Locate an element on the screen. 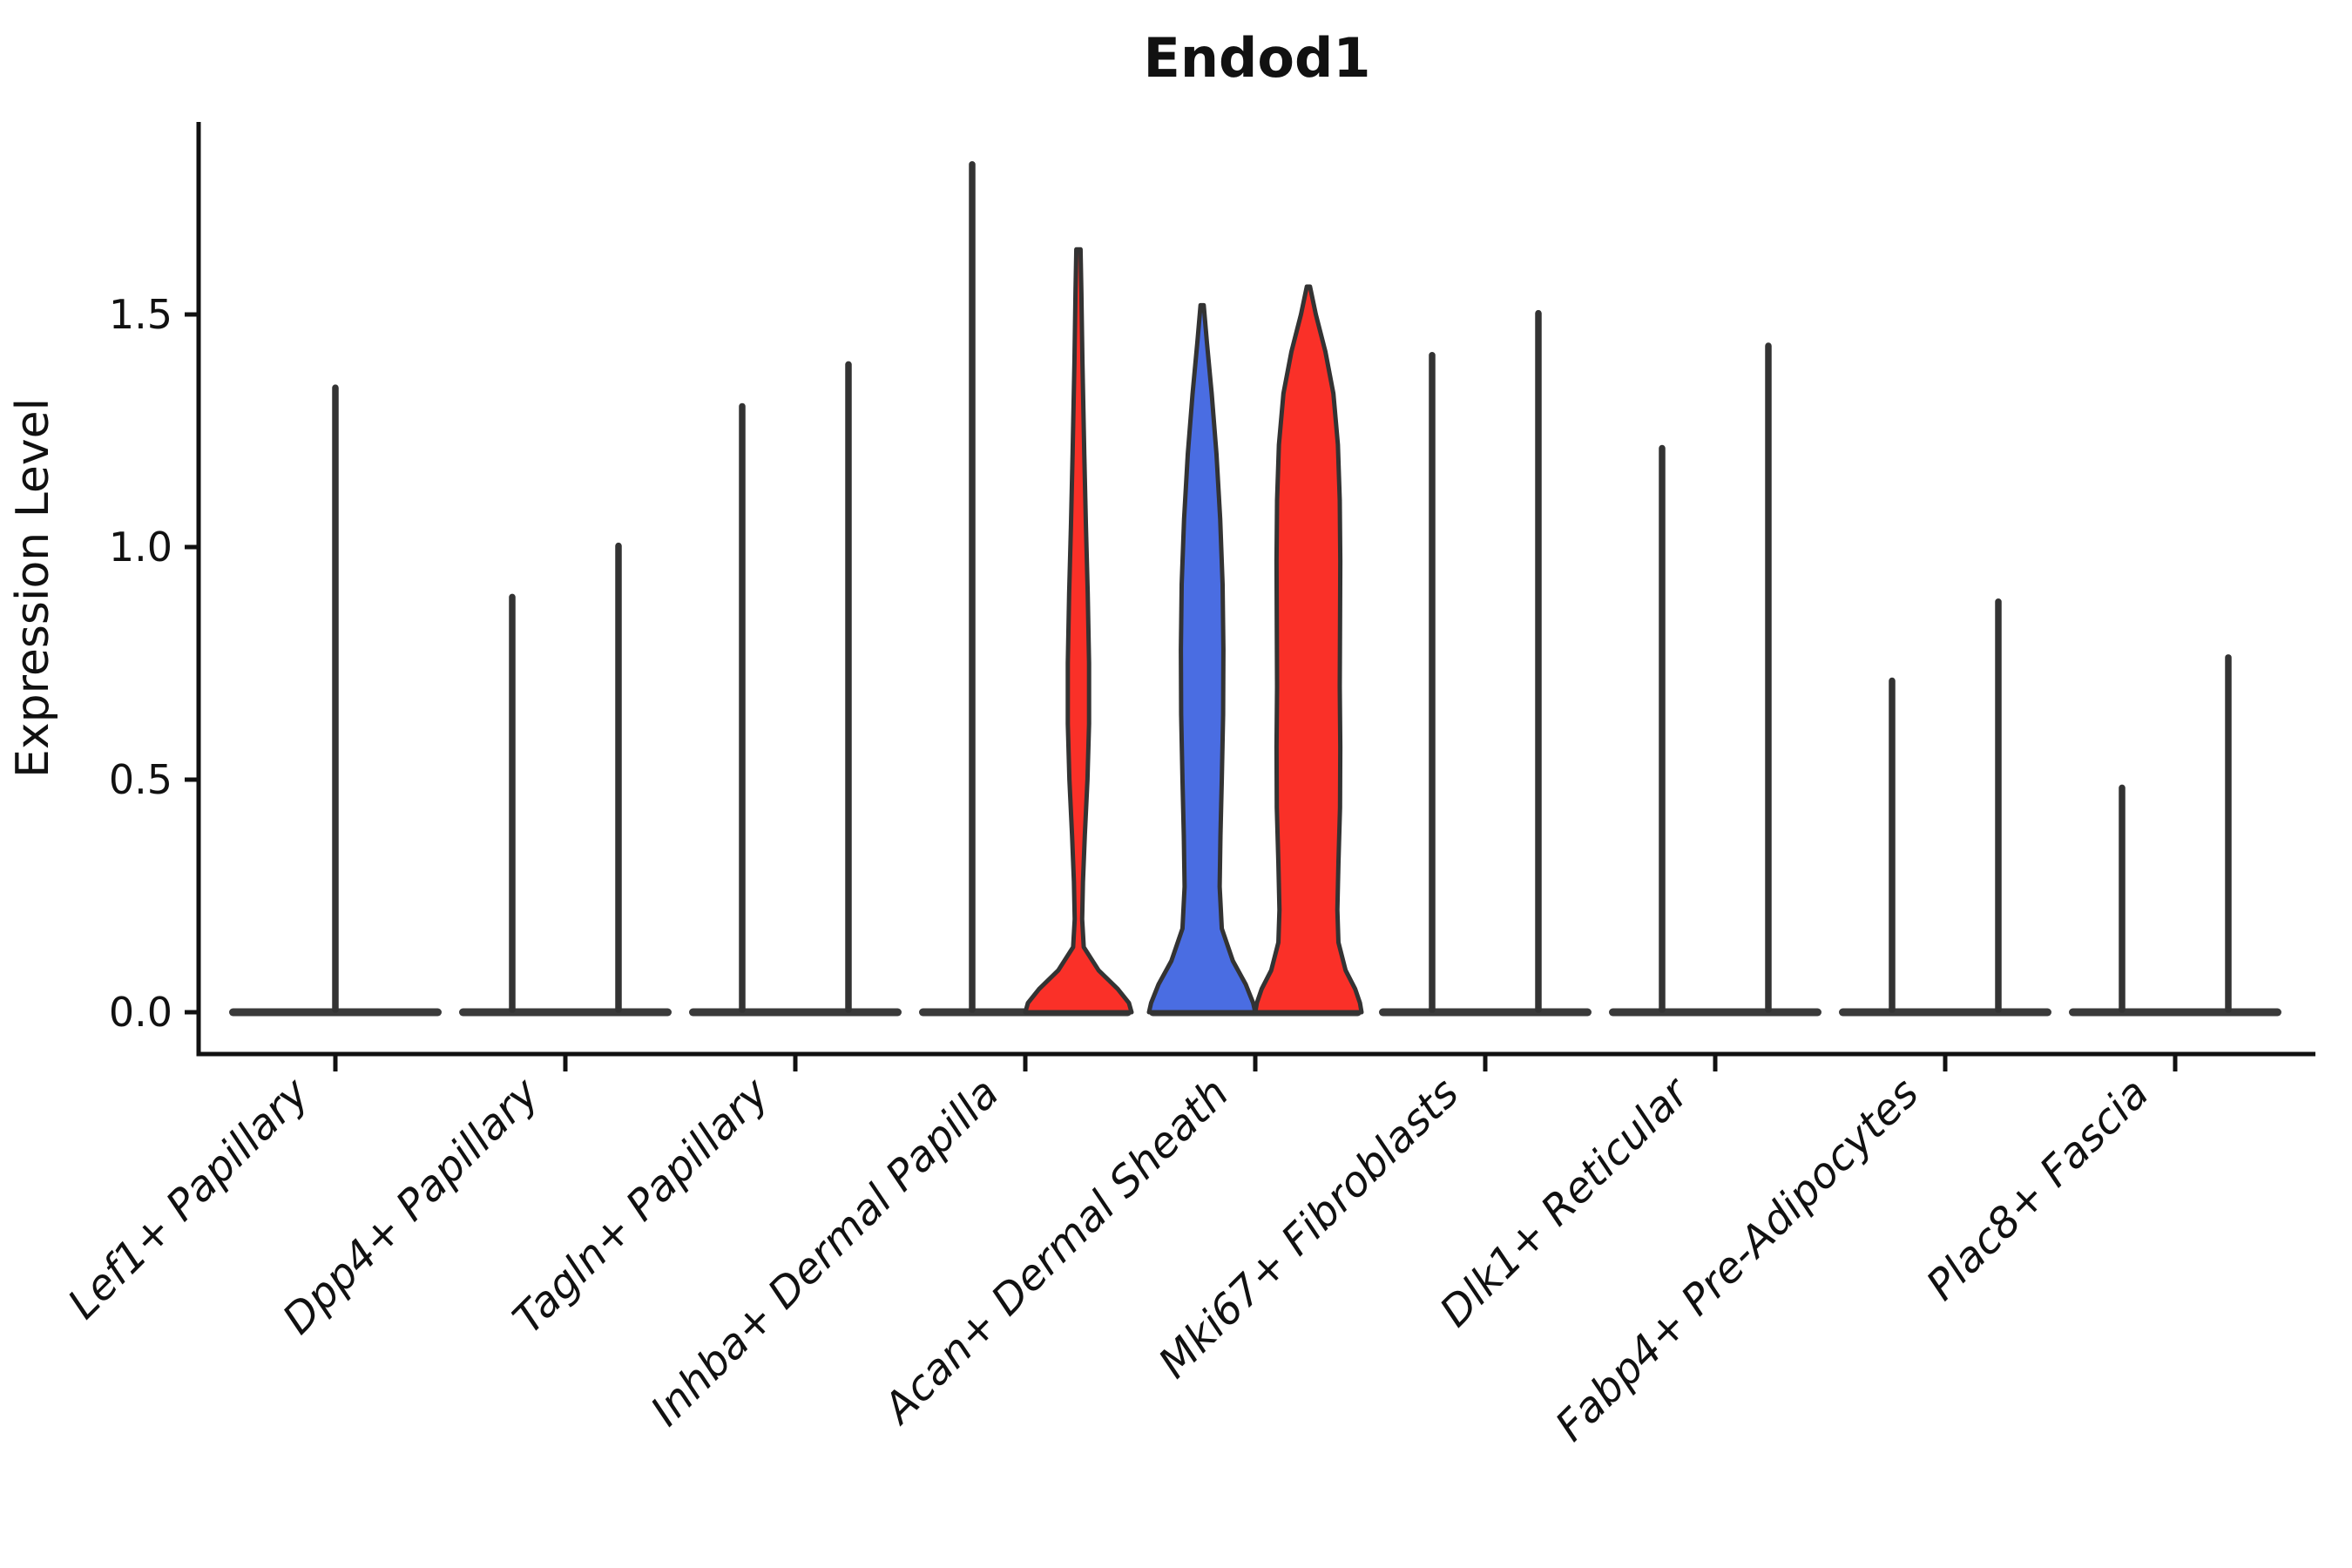 This screenshot has height=1568, width=2352. x-tick-label: Lef1+ Papillary is located at coordinates (188, 1198).